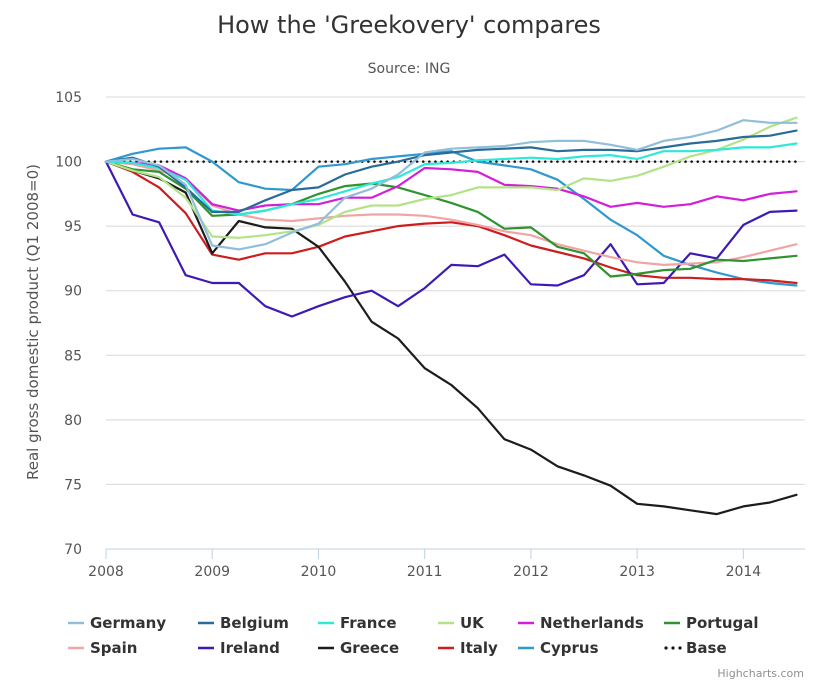  Describe the element at coordinates (744, 572) in the screenshot. I see `x-tick-label: 2014` at that location.